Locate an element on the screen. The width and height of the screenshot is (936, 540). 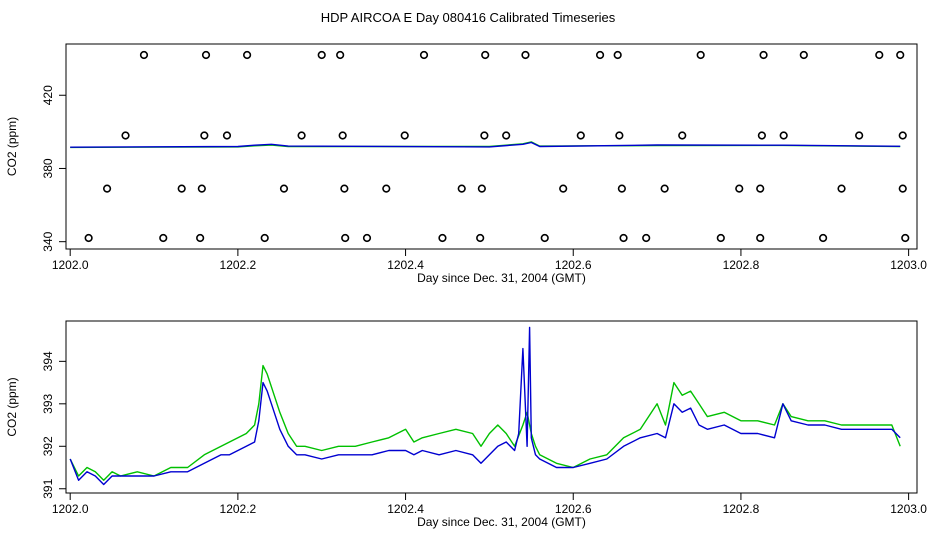
y-tick-label: 380 is located at coordinates (48, 168).